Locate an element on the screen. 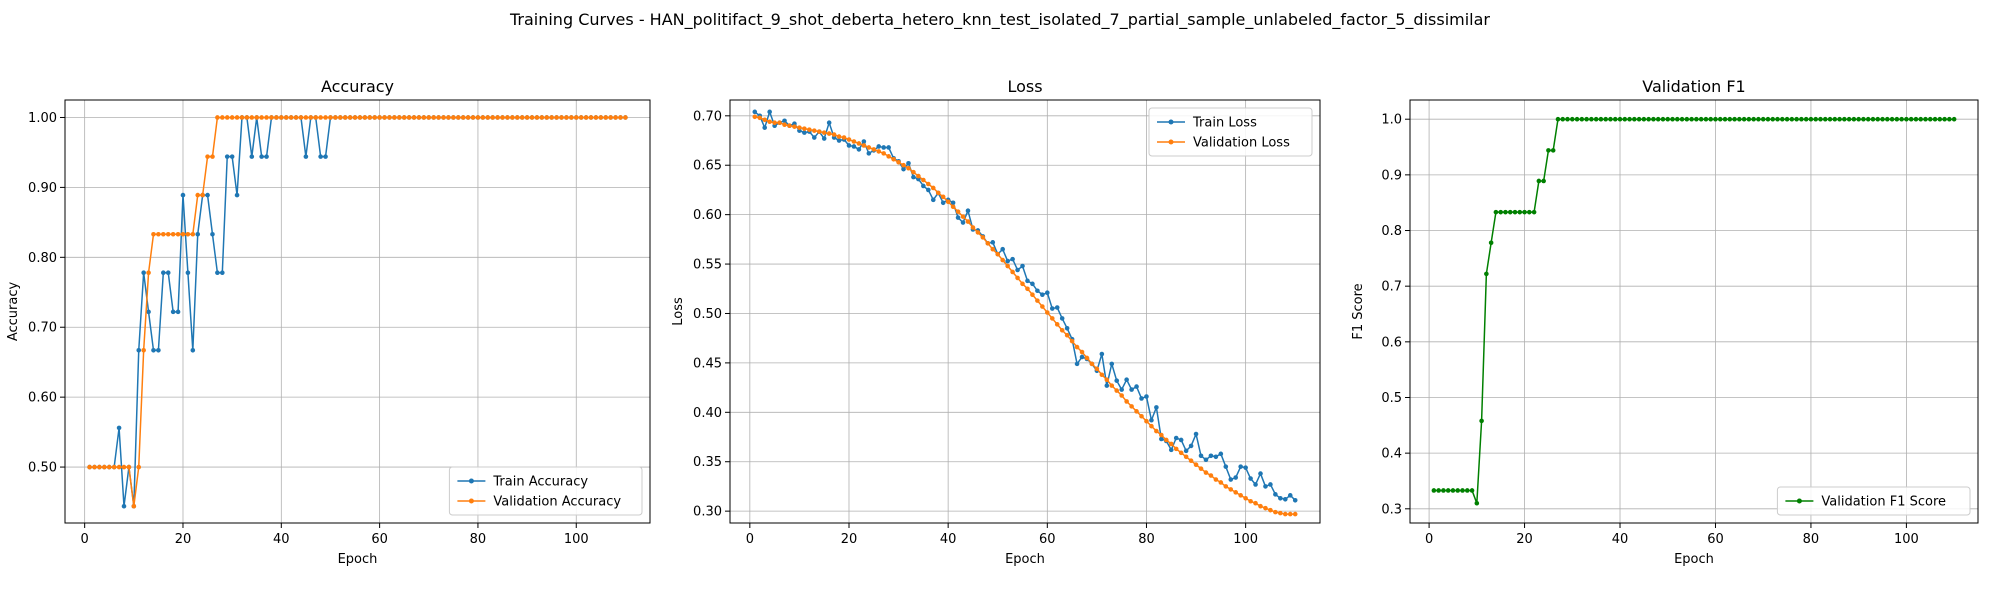 This screenshot has width=2000, height=600. y-tick-label: 0.5 is located at coordinates (1391, 398).